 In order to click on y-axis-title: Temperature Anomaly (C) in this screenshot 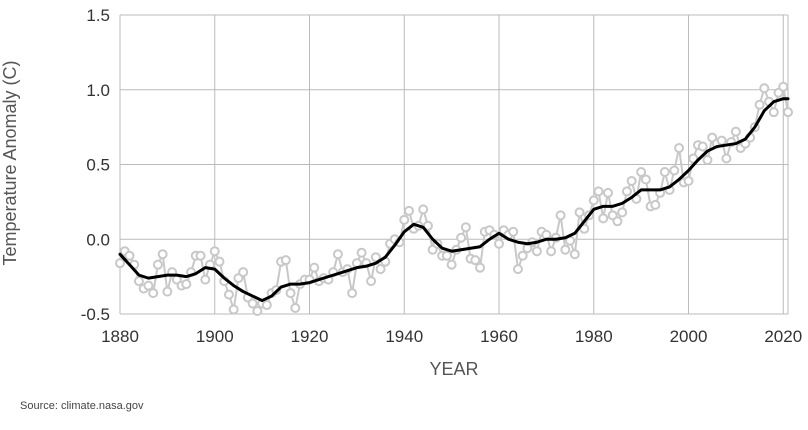, I will do `click(10, 162)`.